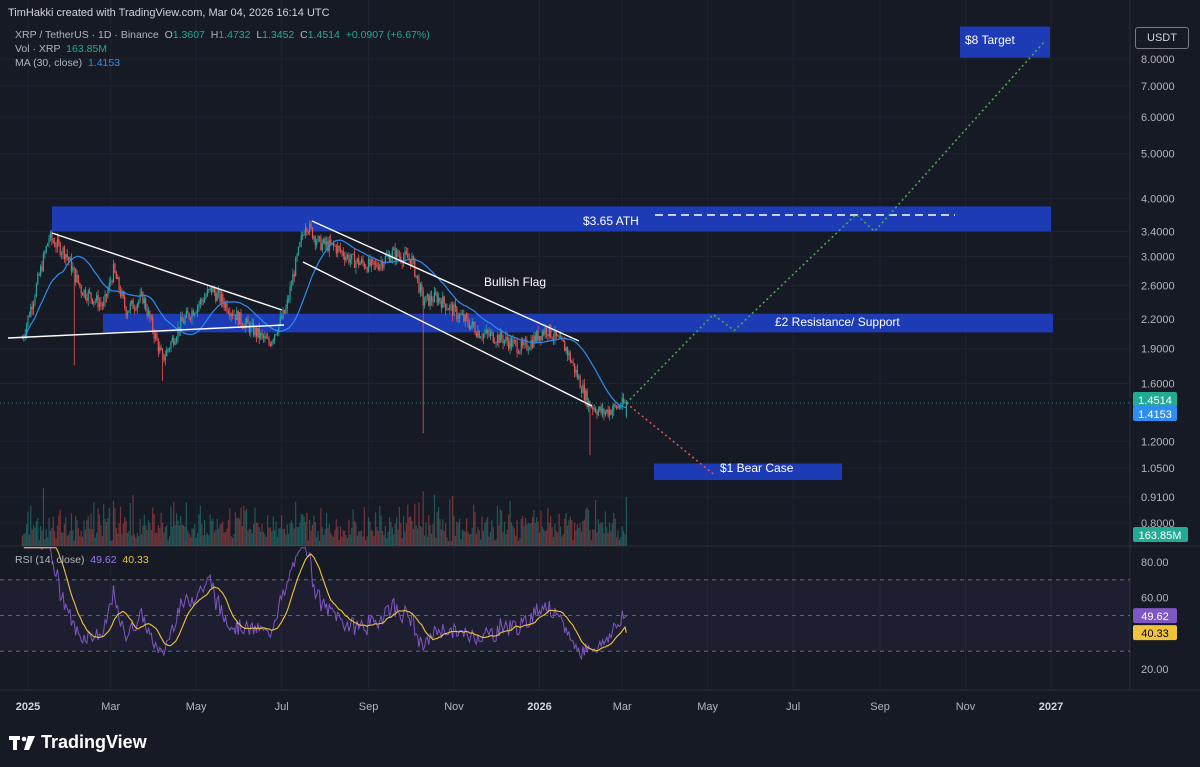 This screenshot has height=767, width=1200. I want to click on ma-30-line, so click(324, 324).